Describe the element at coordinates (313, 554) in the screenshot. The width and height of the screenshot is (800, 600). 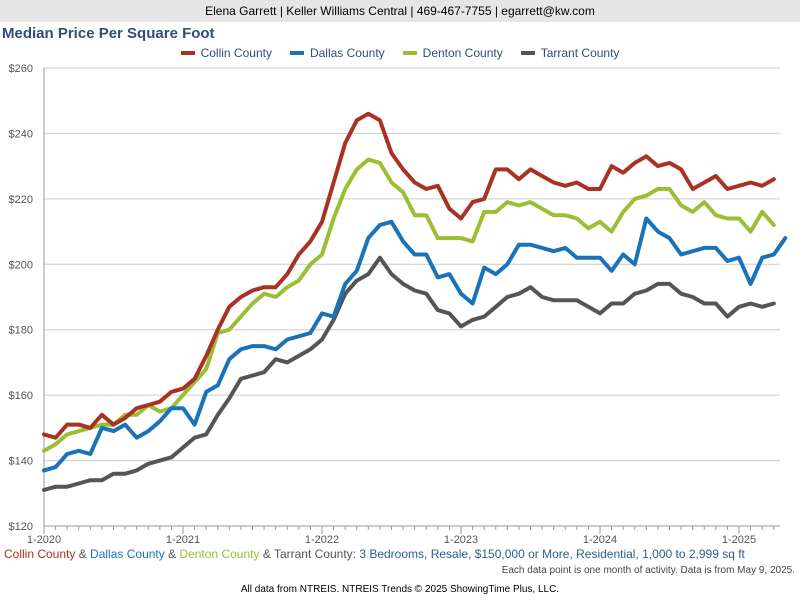
I see `subtitle-segment: Tarrant County` at that location.